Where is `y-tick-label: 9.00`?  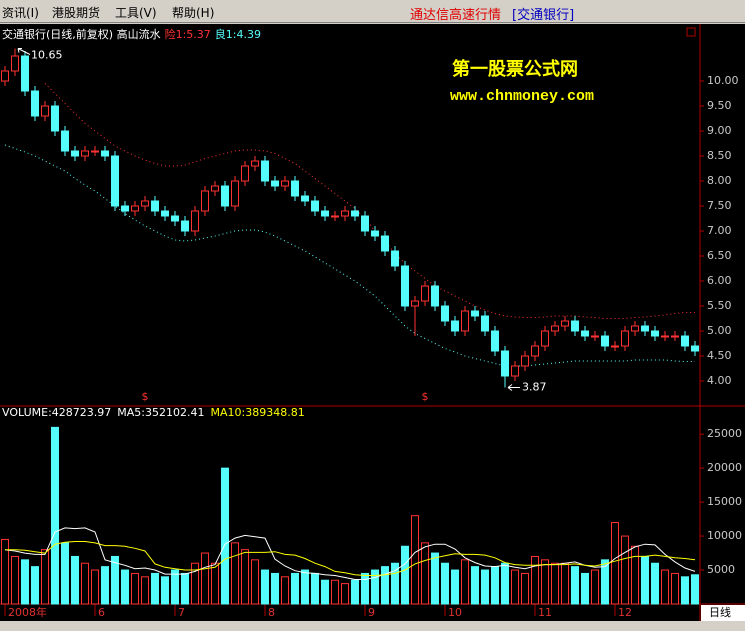
y-tick-label: 9.00 is located at coordinates (719, 130).